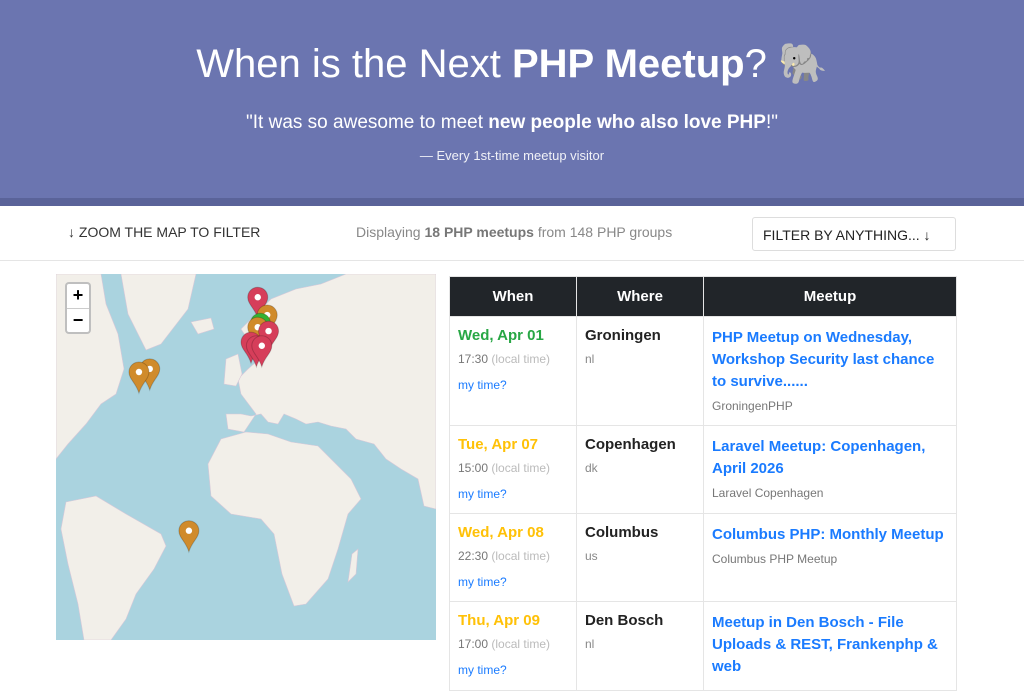 The height and width of the screenshot is (691, 1024). I want to click on when-cell: Tue, Apr 07 15:00 (local time) my time?, so click(513, 469).